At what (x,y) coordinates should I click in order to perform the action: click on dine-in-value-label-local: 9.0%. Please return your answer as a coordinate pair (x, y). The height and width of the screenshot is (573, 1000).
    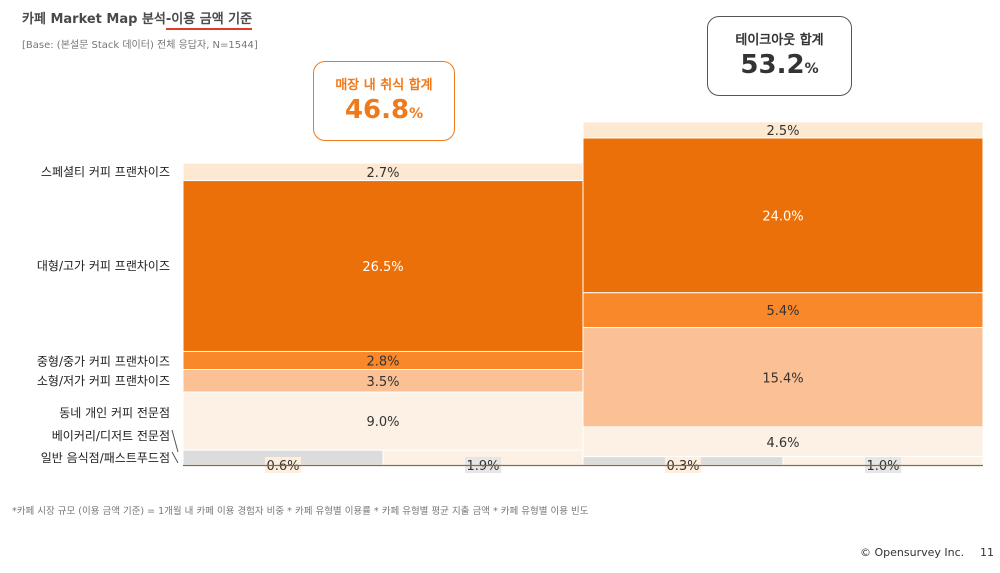
    Looking at the image, I should click on (382, 422).